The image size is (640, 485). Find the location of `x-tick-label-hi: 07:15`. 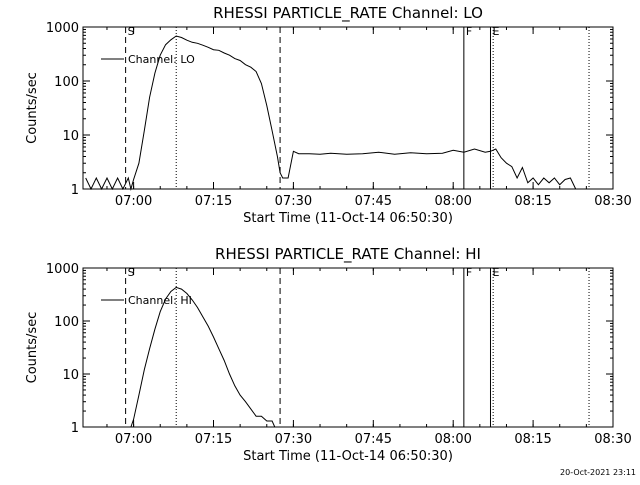

x-tick-label-hi: 07:15 is located at coordinates (213, 439).